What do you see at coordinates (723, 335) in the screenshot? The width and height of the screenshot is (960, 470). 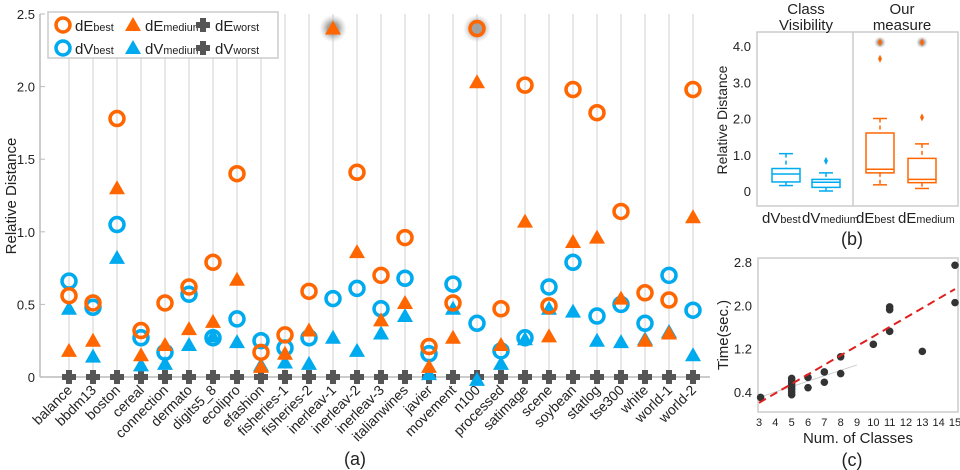 I see `y-axis-label: Time(sec.)` at bounding box center [723, 335].